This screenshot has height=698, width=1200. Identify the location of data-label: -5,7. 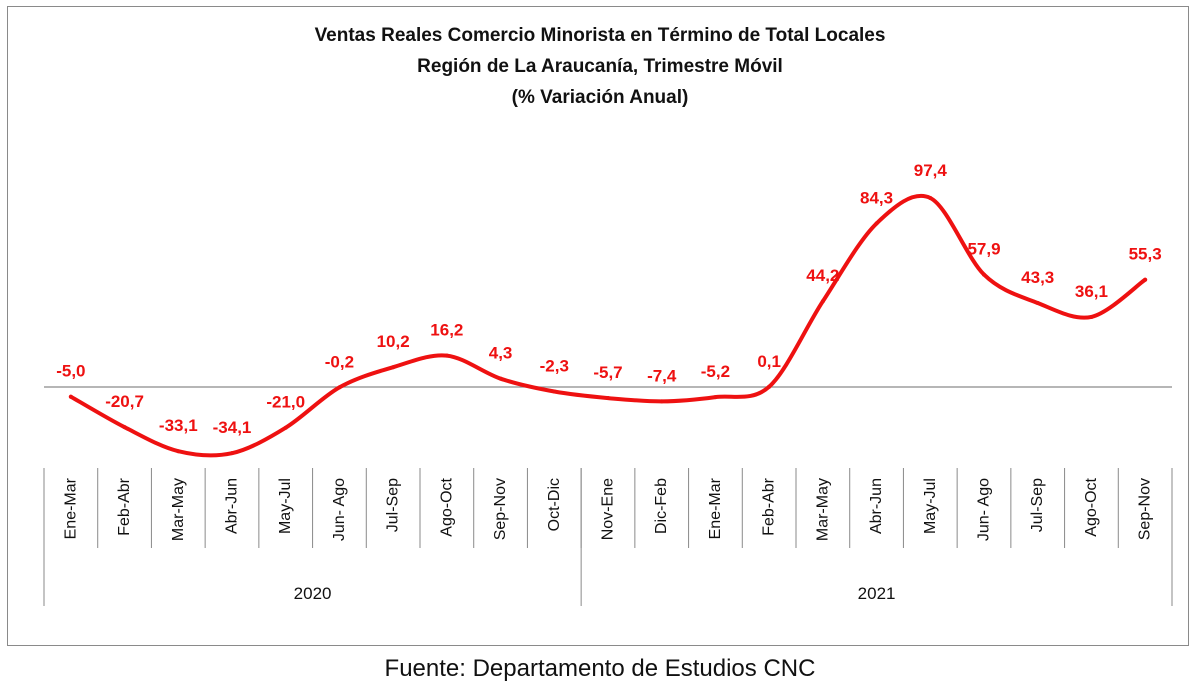
(607, 372).